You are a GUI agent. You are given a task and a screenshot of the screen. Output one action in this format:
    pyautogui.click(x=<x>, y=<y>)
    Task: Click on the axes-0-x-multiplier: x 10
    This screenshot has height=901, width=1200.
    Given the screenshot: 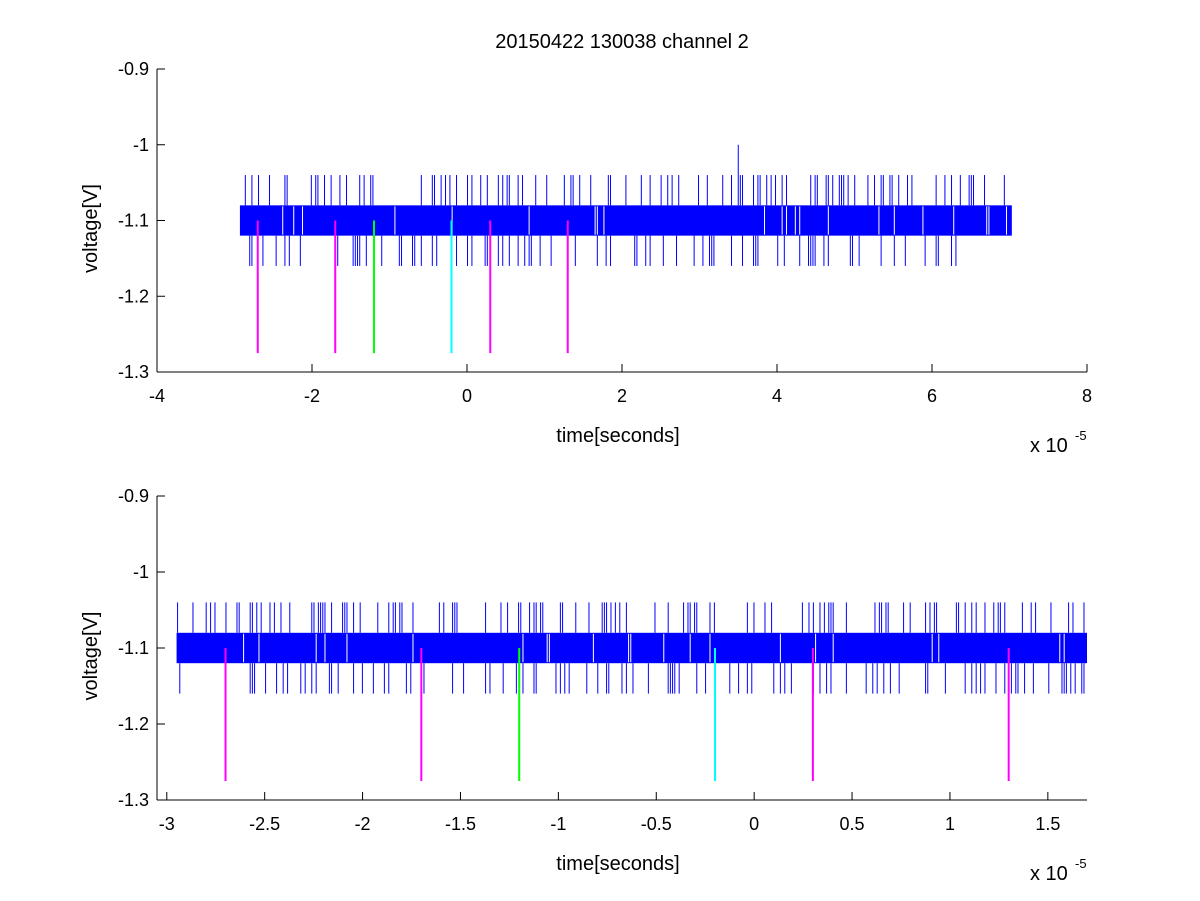 What is the action you would take?
    pyautogui.click(x=1049, y=446)
    